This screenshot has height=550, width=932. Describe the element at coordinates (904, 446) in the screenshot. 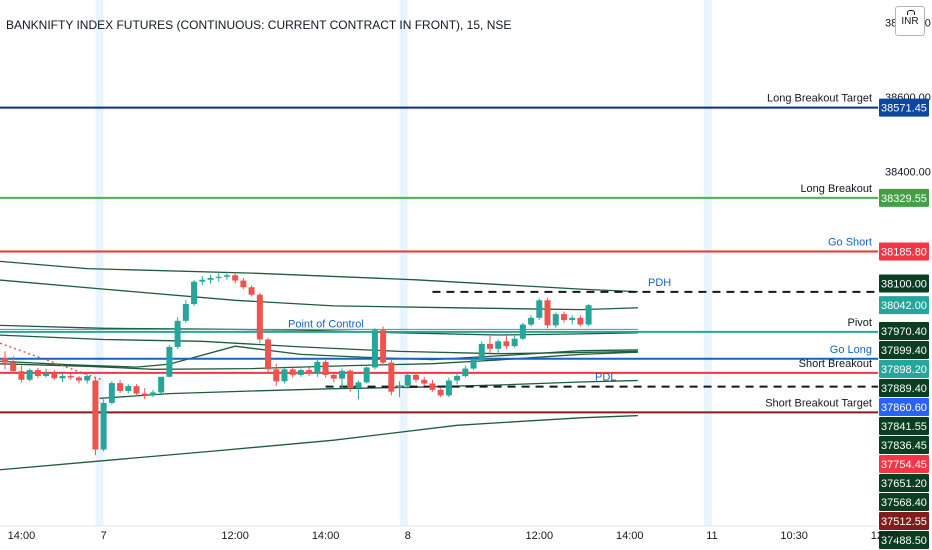

I see `price-badge-text: 37836.45` at that location.